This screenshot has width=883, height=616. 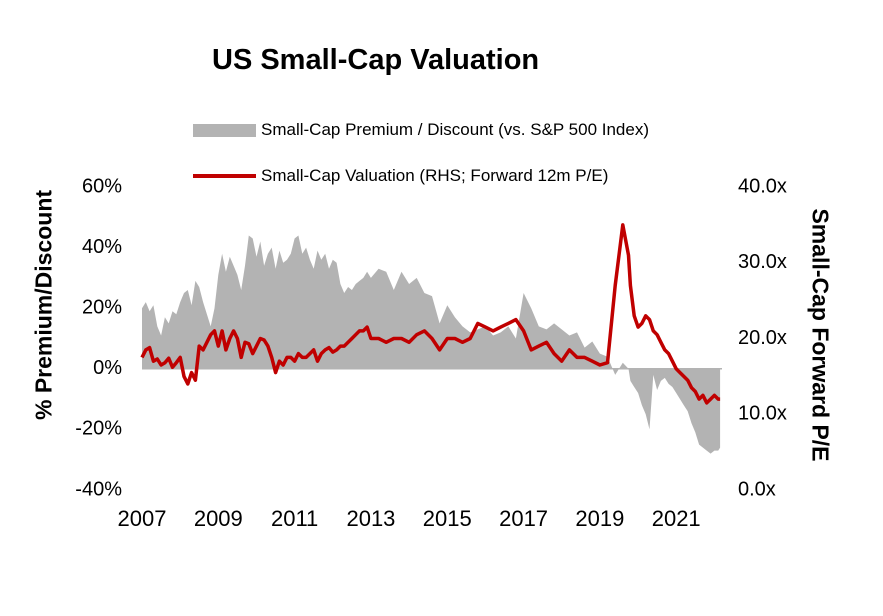 What do you see at coordinates (523, 518) in the screenshot?
I see `x-tick-label: 2017` at bounding box center [523, 518].